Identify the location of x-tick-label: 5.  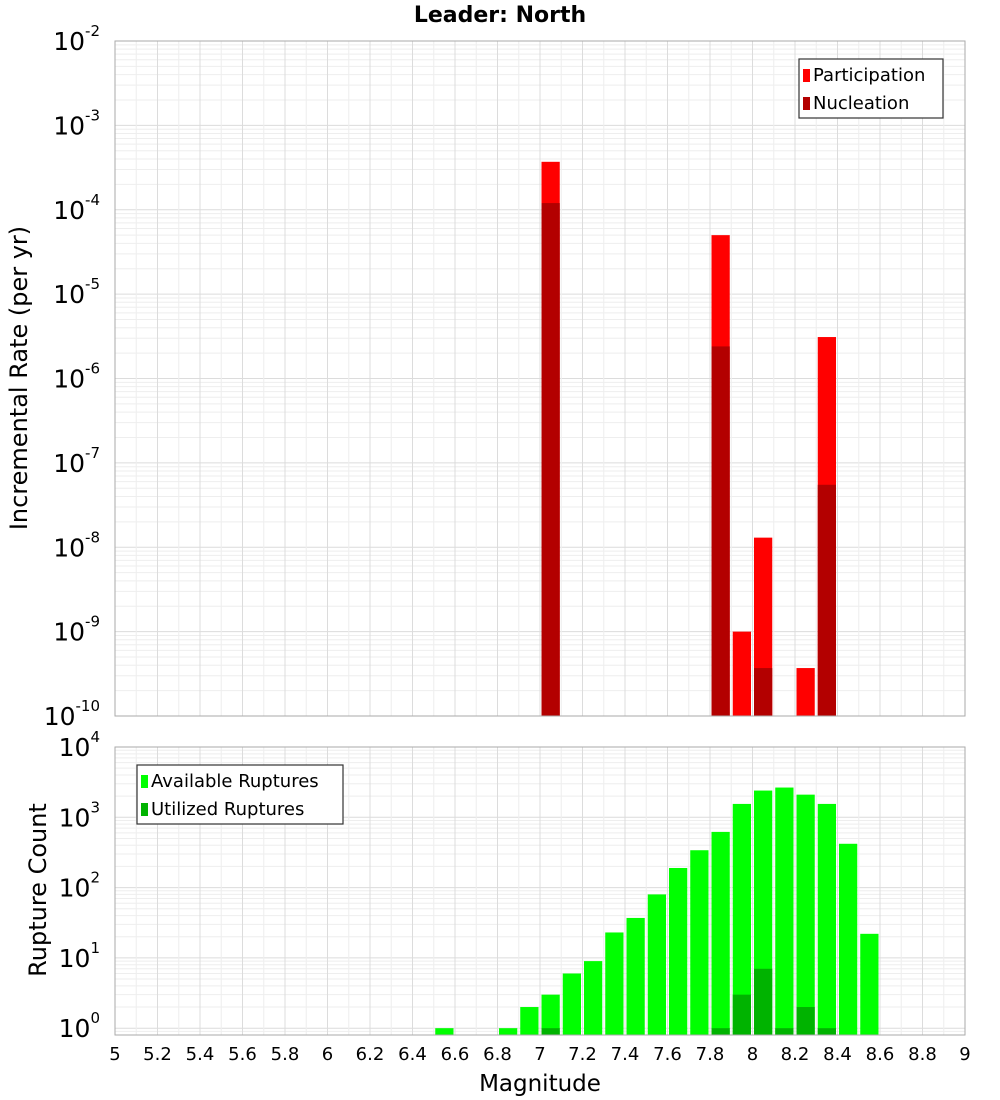
(114, 1054).